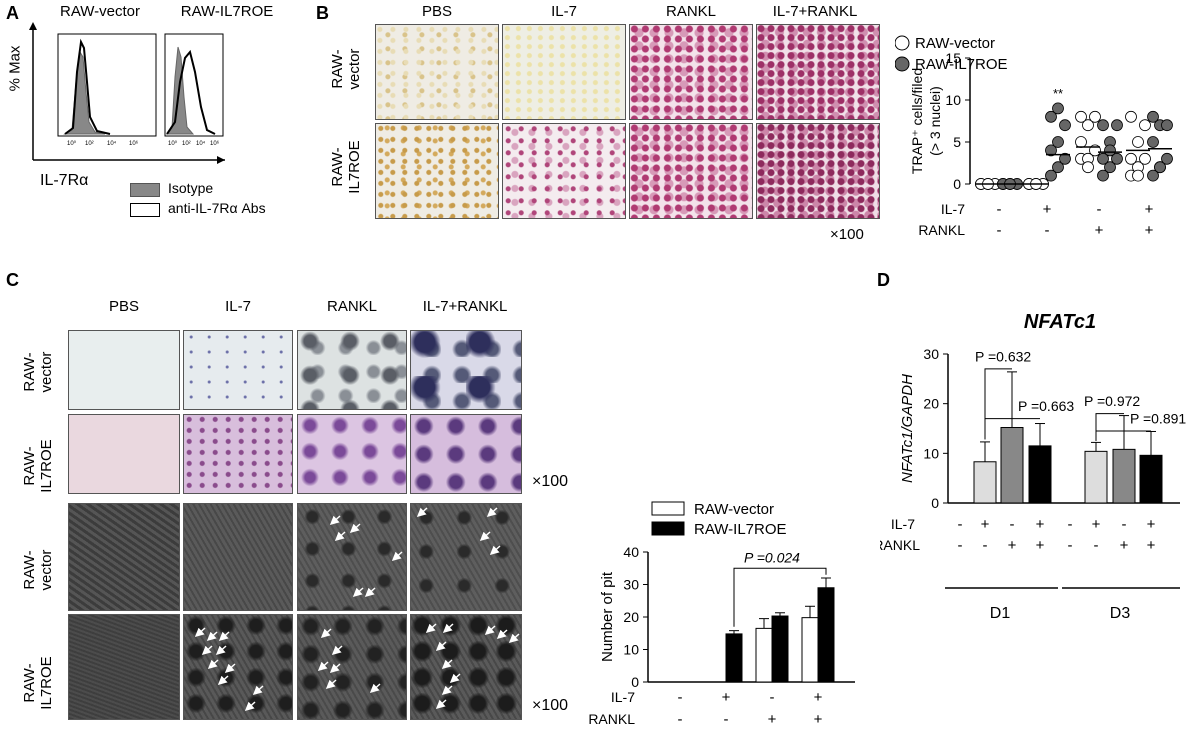 The width and height of the screenshot is (1194, 733). What do you see at coordinates (465, 306) in the screenshot?
I see `panel-c-col-label: IL-7+RANKL` at bounding box center [465, 306].